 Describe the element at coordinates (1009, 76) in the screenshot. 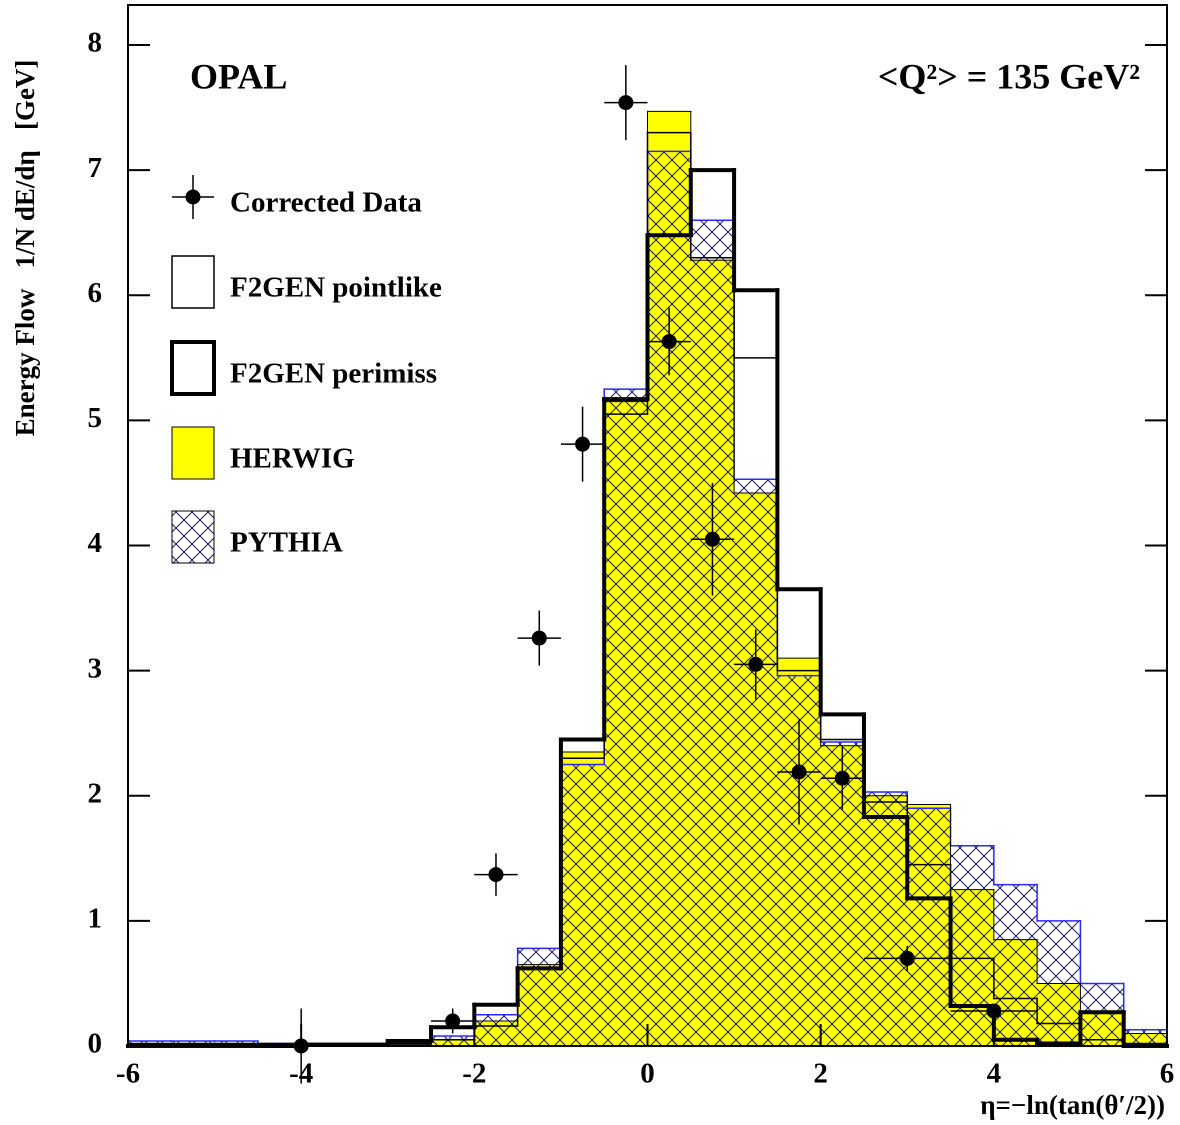

I see `chart-title: <Q²> = 135 GeV²` at that location.